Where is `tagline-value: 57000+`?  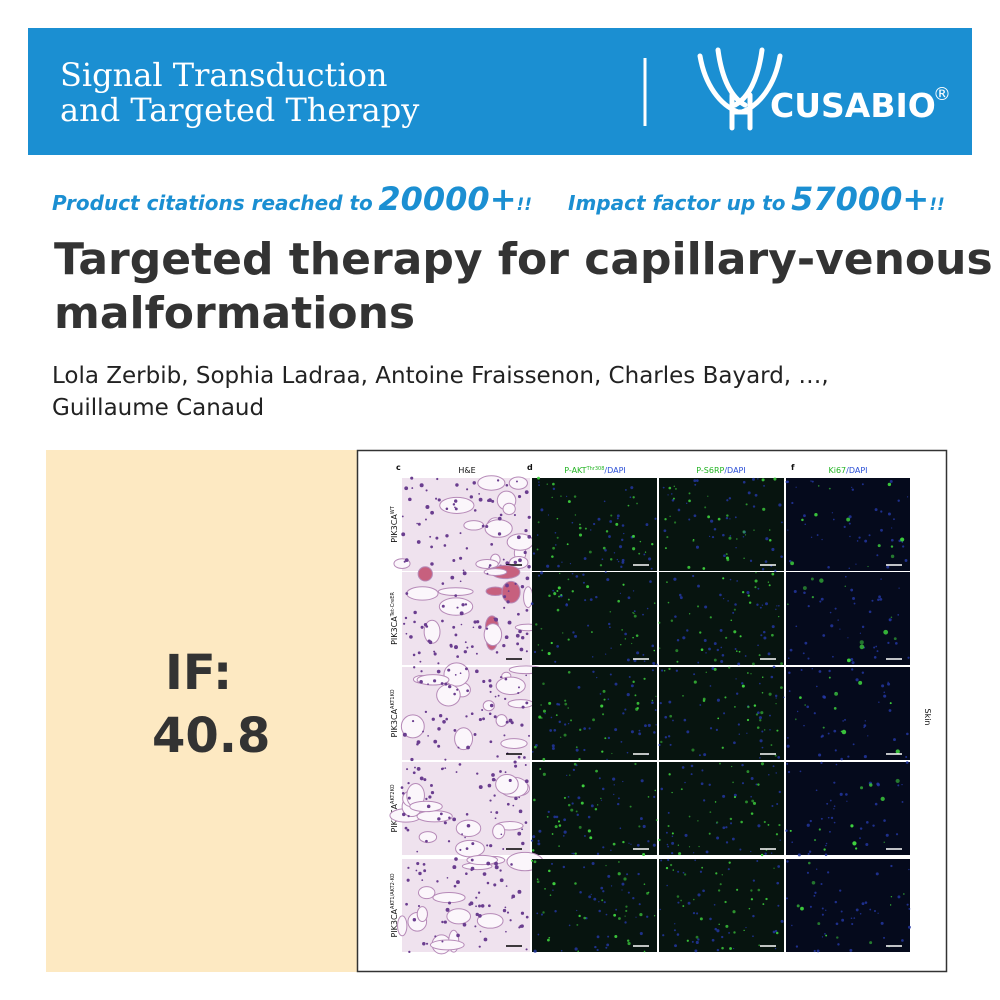 tagline-value: 57000+ is located at coordinates (860, 199).